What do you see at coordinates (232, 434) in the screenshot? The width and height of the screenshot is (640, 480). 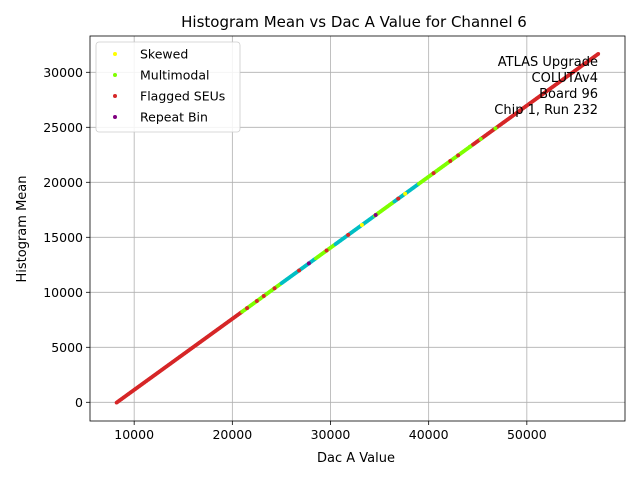 I see `x-tick-label: 20000` at bounding box center [232, 434].